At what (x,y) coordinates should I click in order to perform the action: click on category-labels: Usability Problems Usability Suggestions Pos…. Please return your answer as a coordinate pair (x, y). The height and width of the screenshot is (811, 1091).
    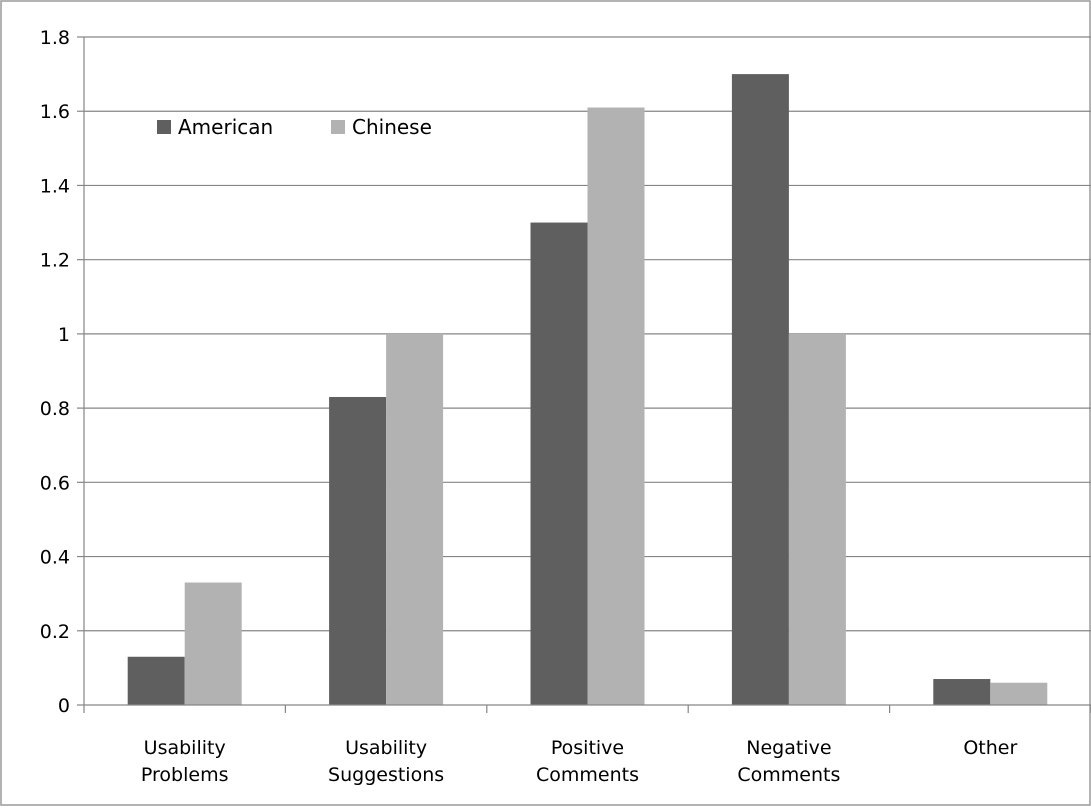
    Looking at the image, I should click on (579, 761).